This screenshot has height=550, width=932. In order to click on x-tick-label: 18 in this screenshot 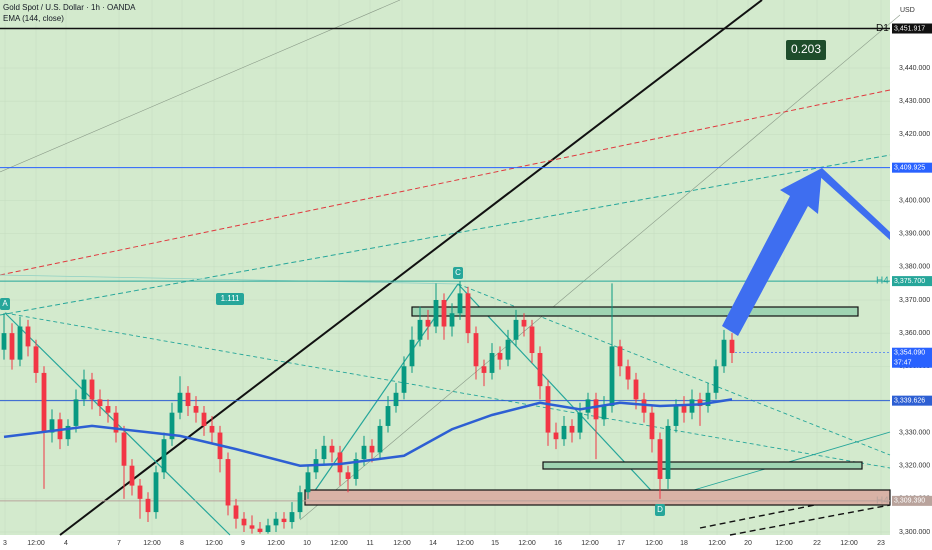, I will do `click(684, 543)`.